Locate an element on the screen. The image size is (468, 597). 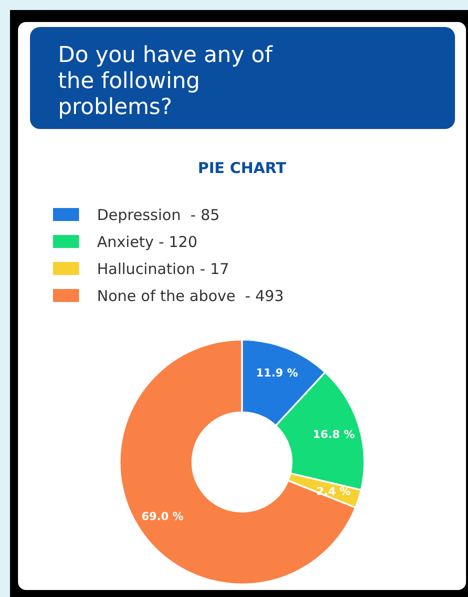
legend-label: Anxiety - 120 is located at coordinates (147, 242).